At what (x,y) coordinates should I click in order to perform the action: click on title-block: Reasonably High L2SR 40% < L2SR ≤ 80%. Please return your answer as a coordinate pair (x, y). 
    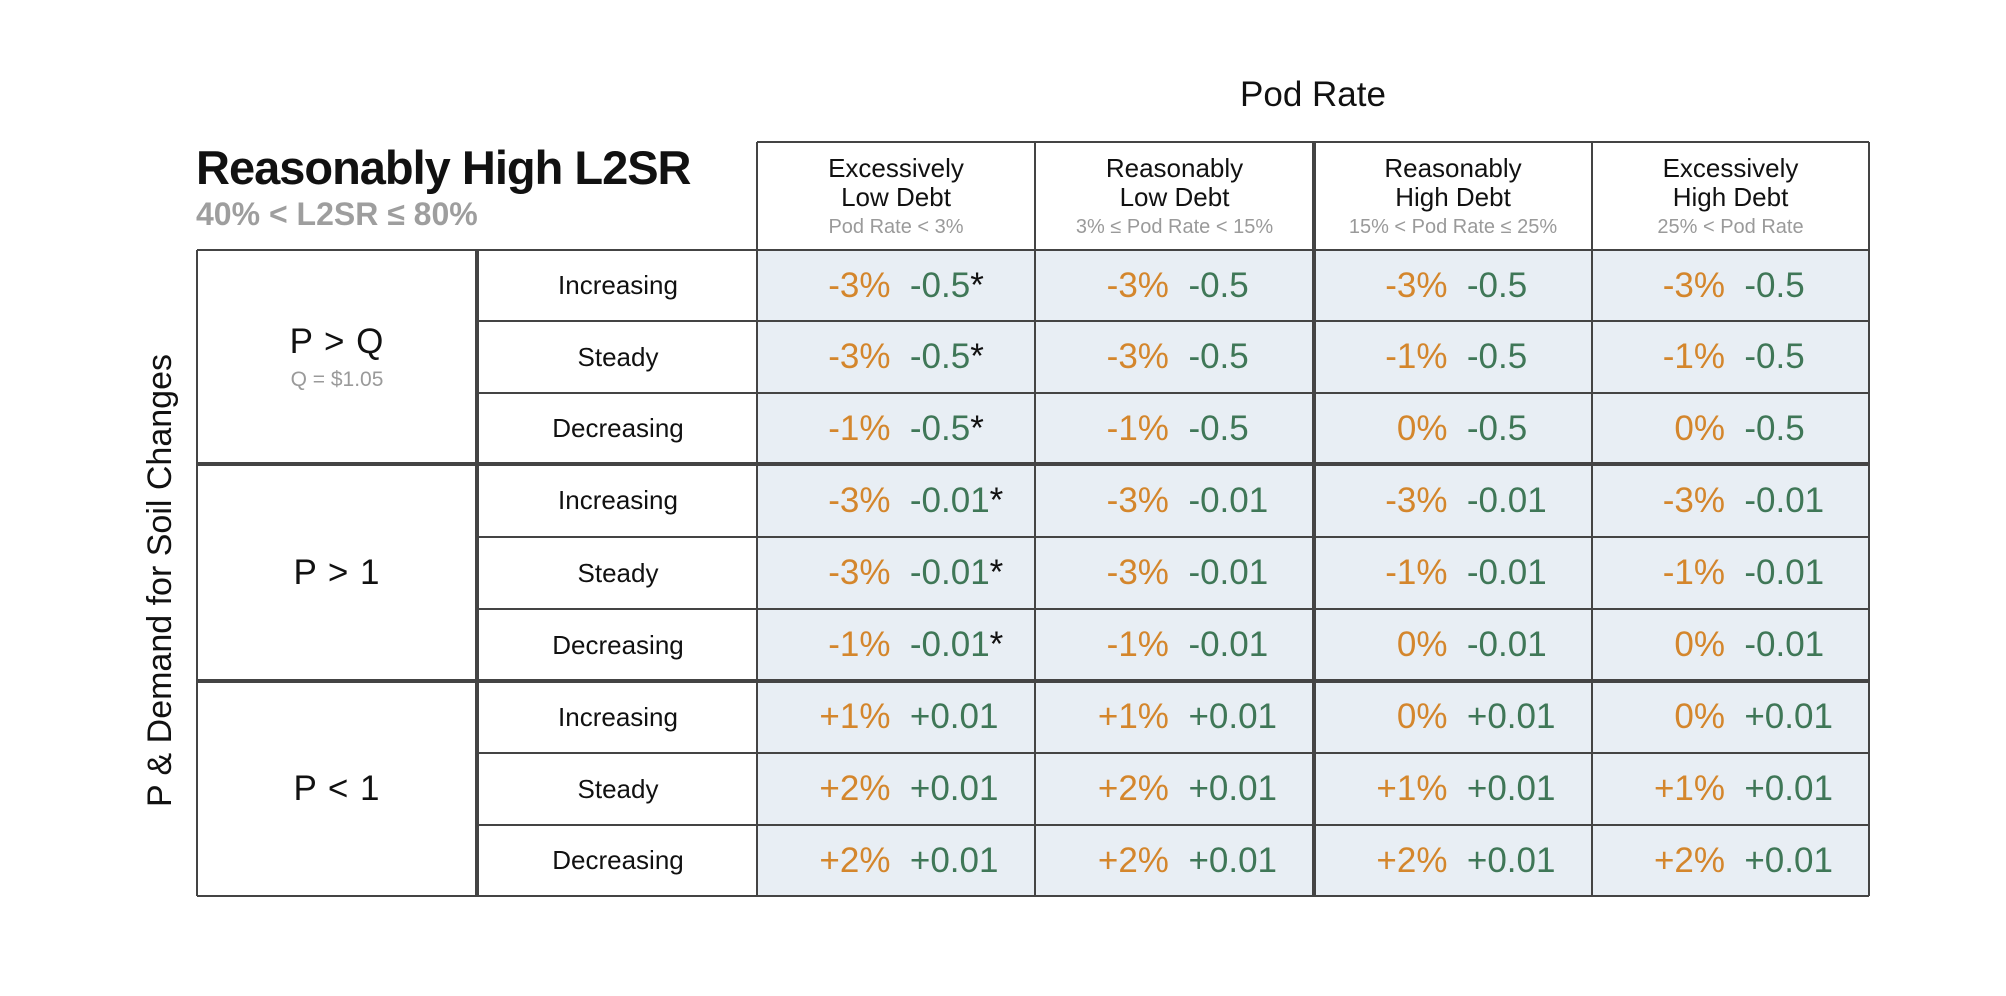
    Looking at the image, I should click on (456, 190).